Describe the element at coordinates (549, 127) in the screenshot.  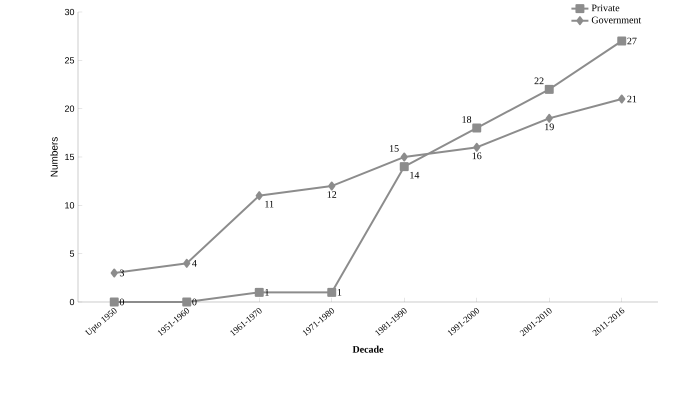
I see `data-label: 19` at that location.